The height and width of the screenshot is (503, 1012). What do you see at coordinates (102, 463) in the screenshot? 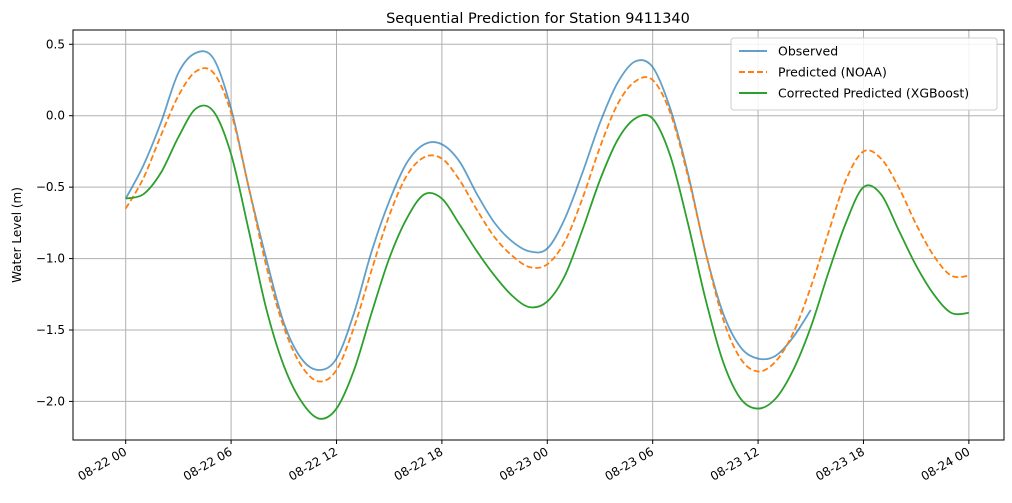
I see `x-tick-label: 08-22 00` at bounding box center [102, 463].